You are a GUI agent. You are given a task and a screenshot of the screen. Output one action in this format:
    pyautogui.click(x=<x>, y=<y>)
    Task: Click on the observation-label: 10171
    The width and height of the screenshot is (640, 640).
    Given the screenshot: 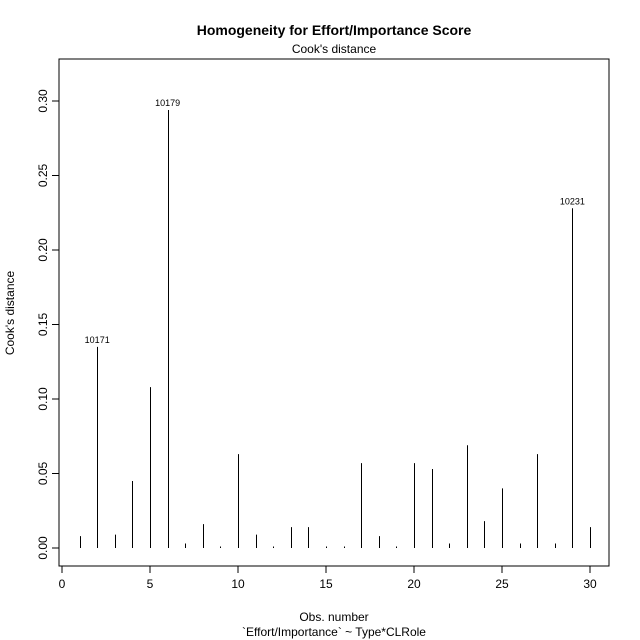 What is the action you would take?
    pyautogui.click(x=97, y=340)
    